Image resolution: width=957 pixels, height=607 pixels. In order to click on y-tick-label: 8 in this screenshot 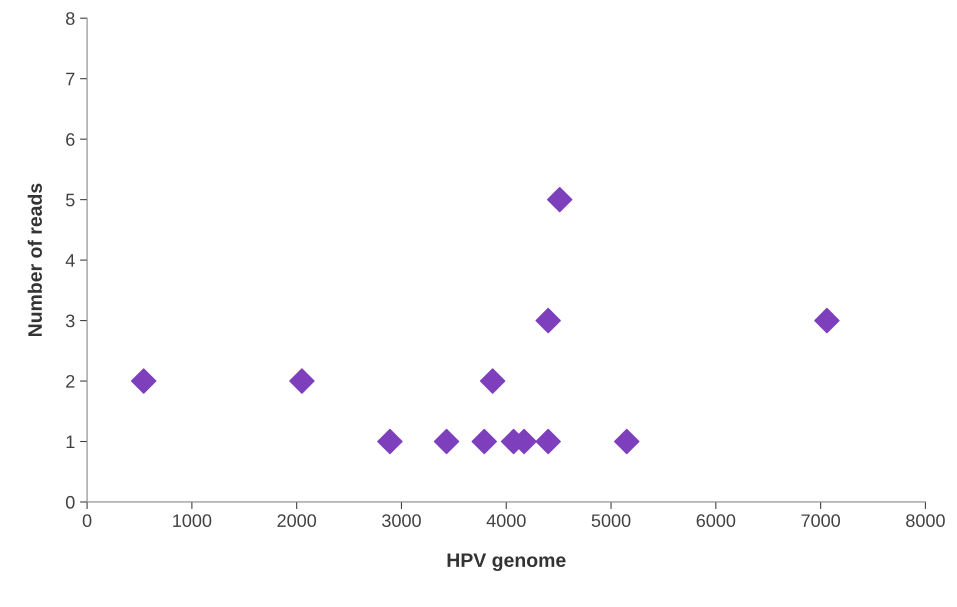, I will do `click(70, 18)`.